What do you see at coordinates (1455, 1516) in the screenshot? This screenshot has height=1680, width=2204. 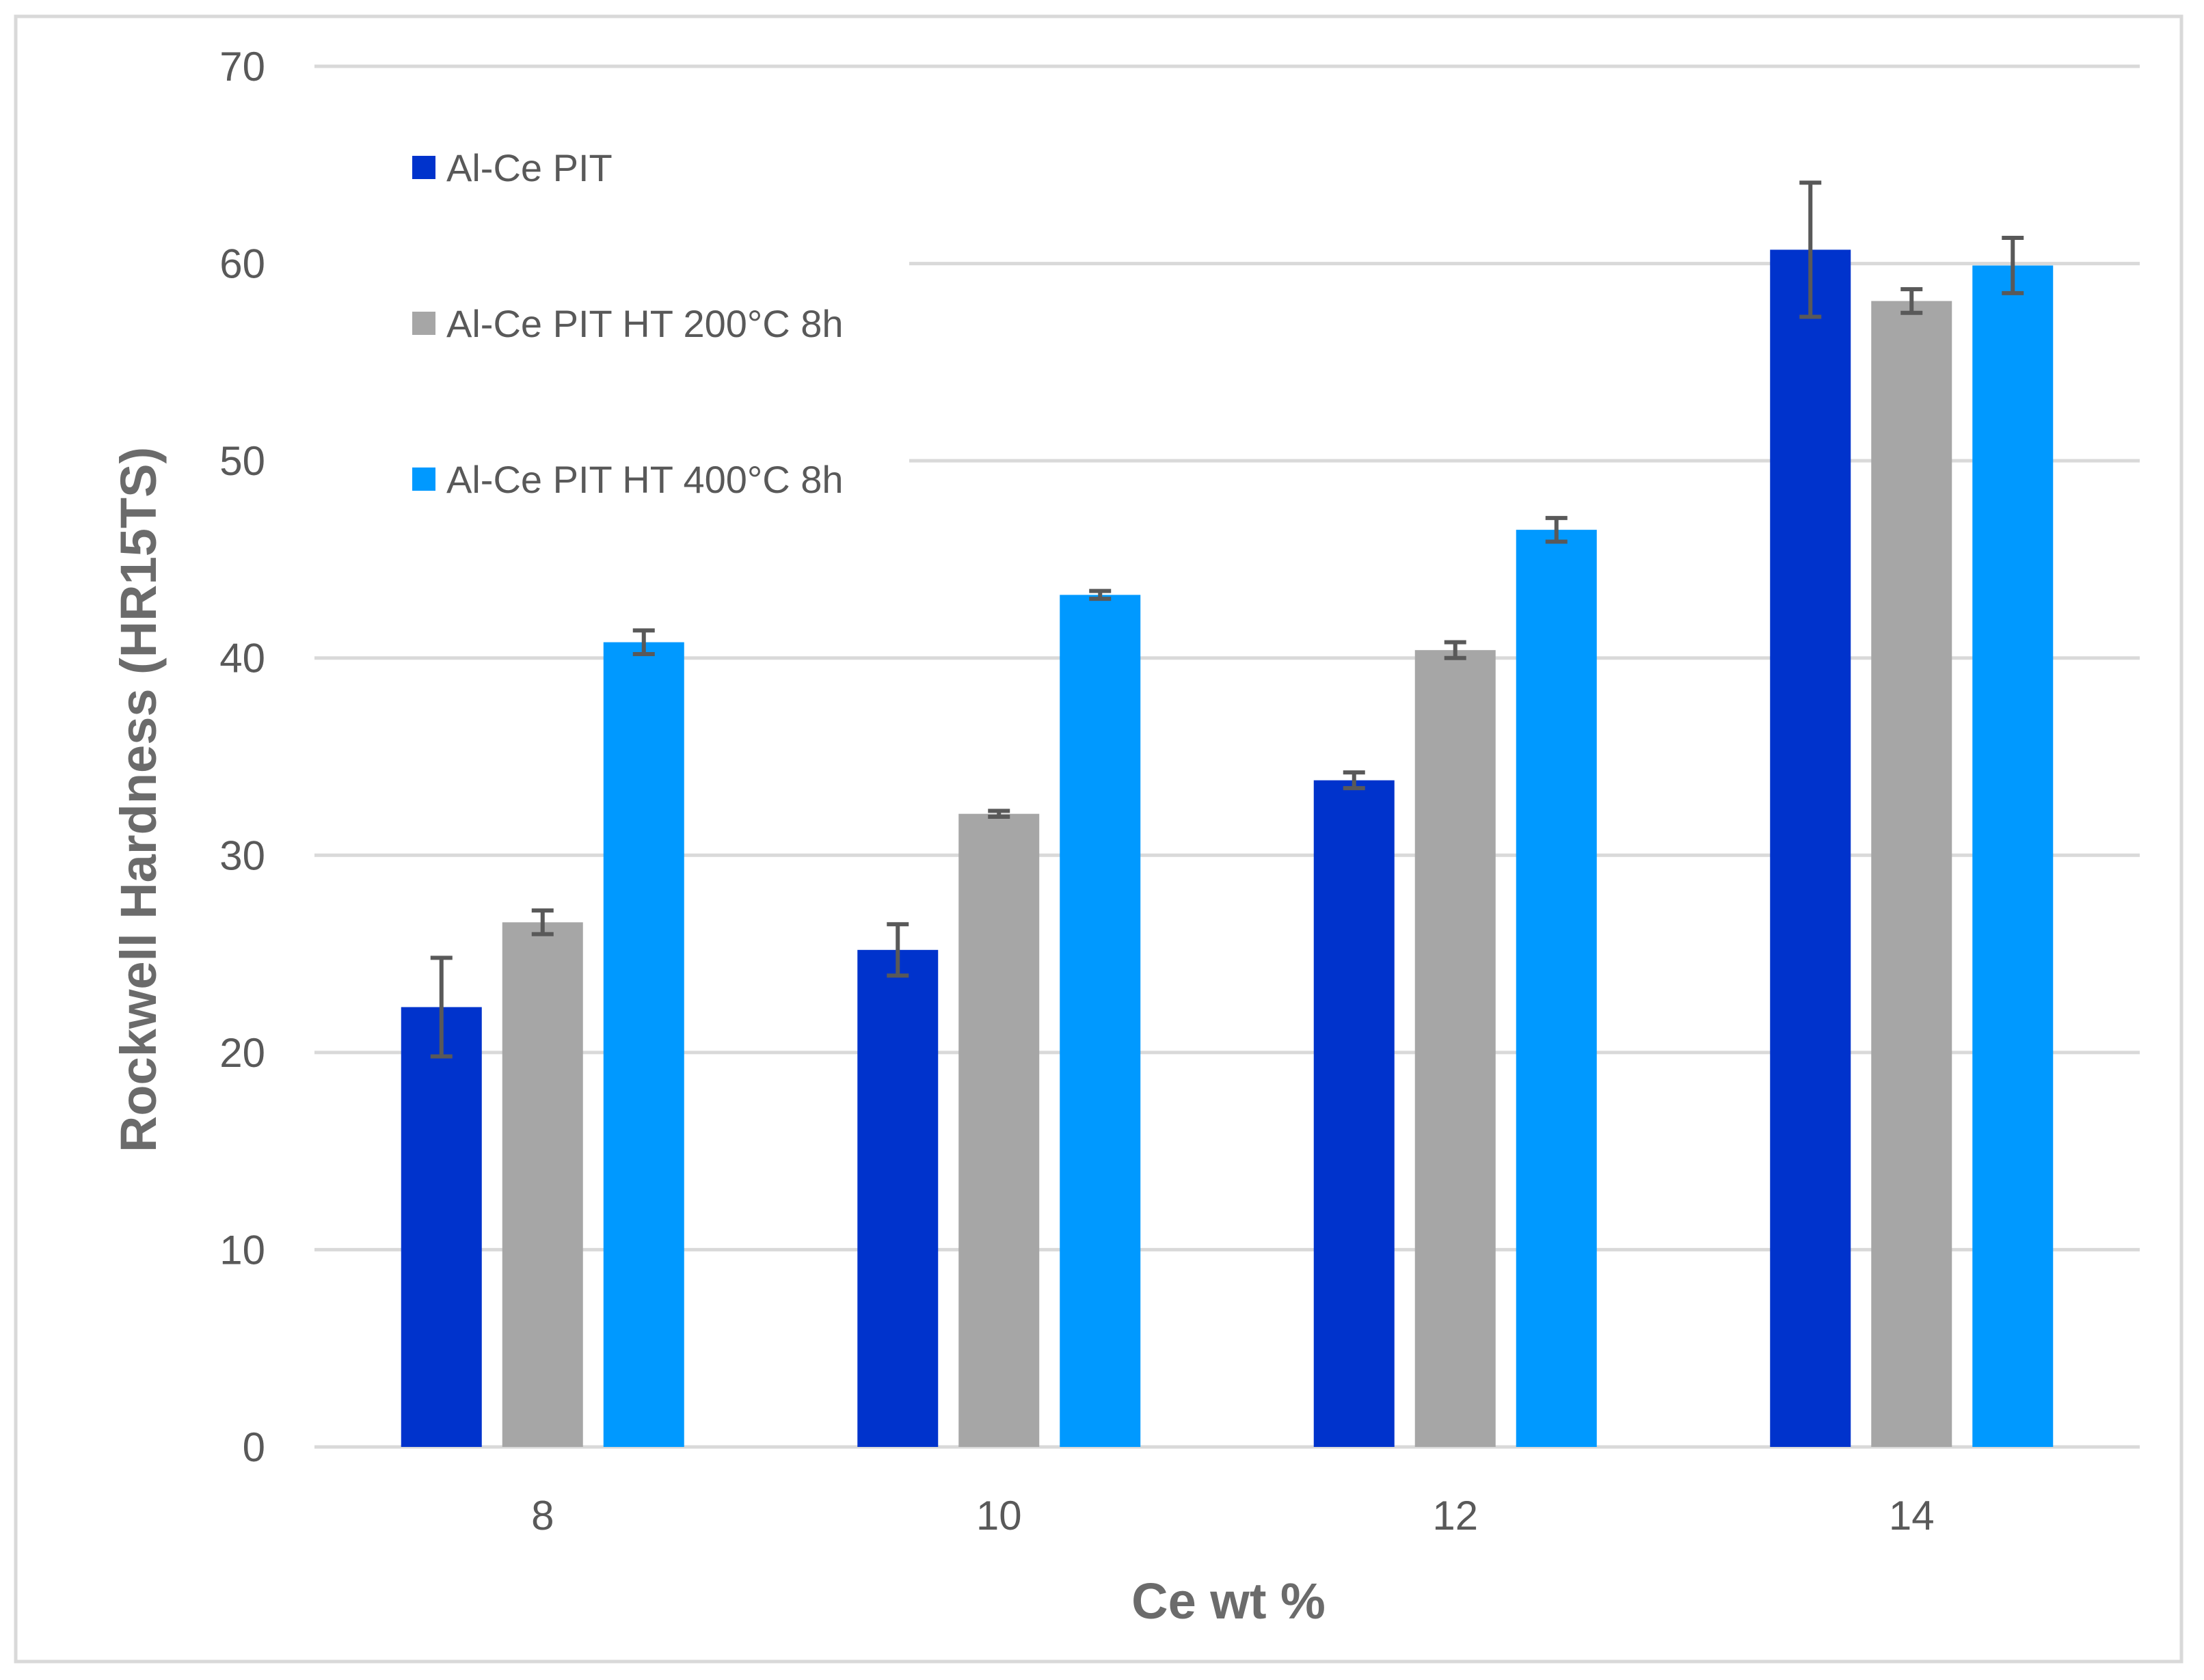 I see `x-tick-label: 12` at bounding box center [1455, 1516].